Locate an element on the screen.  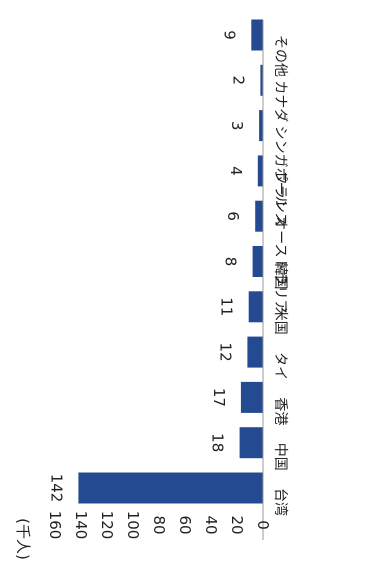
value-label-7: 6 is located at coordinates (233, 216).